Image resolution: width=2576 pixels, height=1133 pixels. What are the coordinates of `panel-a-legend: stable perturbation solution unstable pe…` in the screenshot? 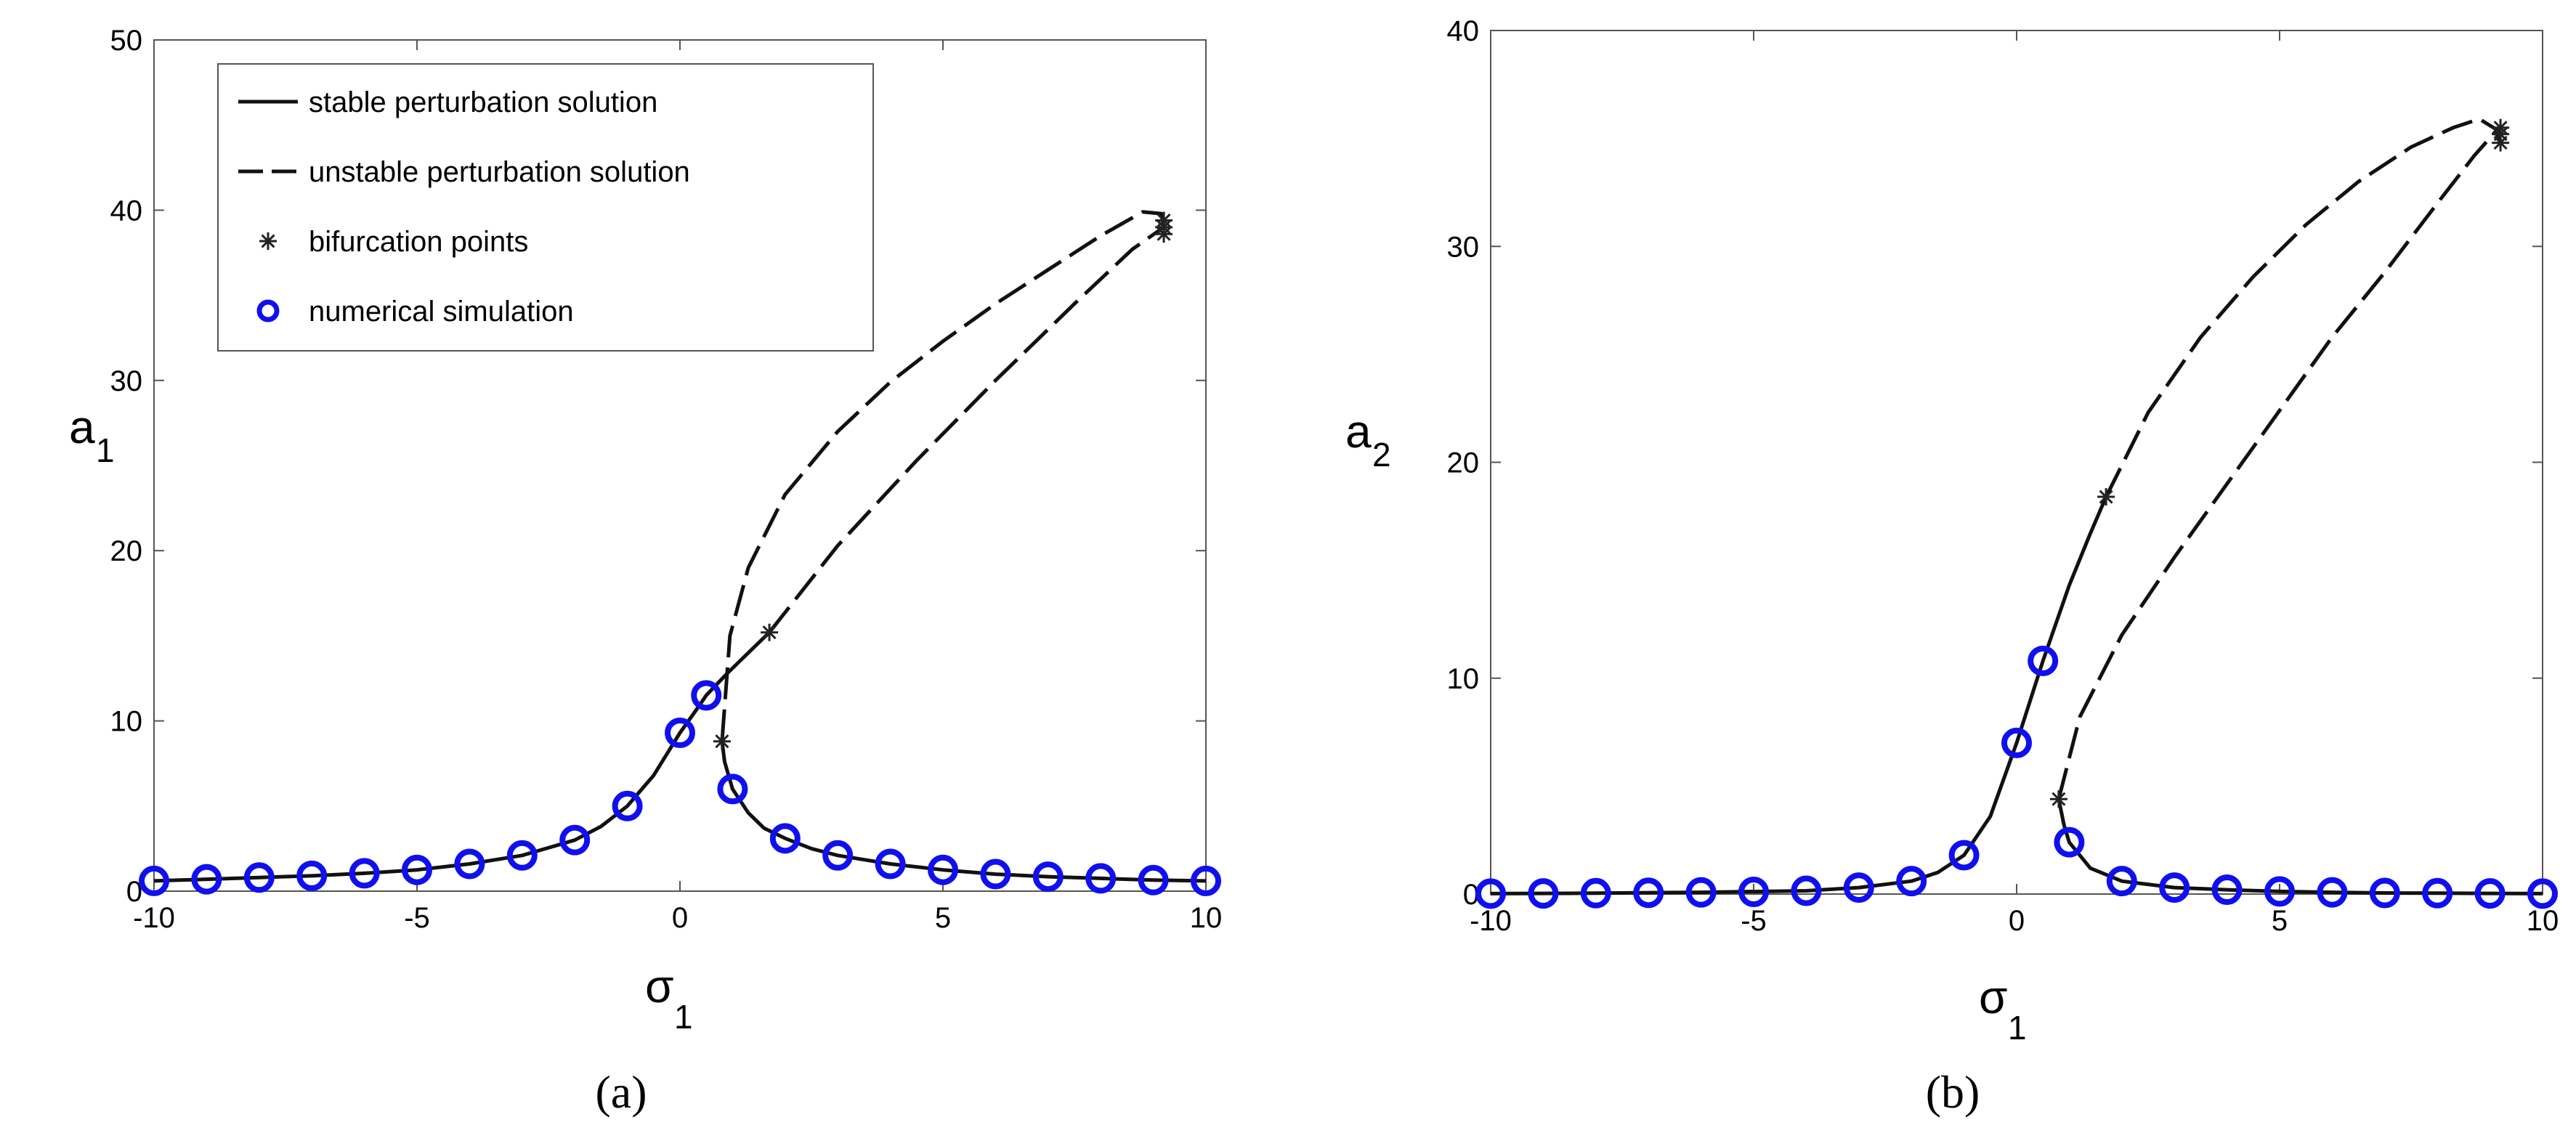 It's located at (545, 208).